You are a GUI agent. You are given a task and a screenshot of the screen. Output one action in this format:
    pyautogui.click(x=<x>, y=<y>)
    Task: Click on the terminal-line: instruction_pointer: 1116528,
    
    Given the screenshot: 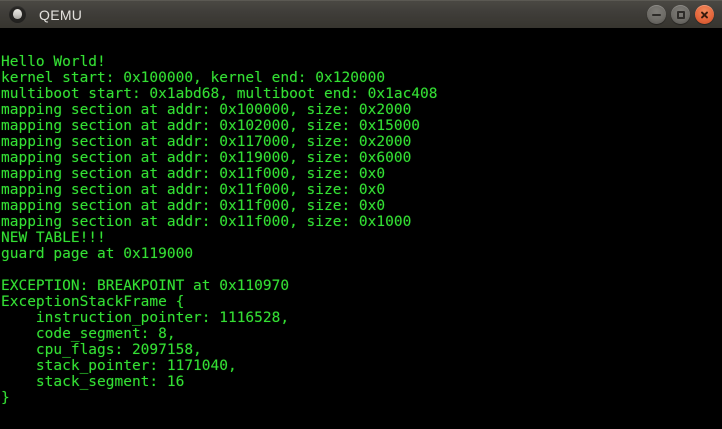 What is the action you would take?
    pyautogui.click(x=145, y=318)
    